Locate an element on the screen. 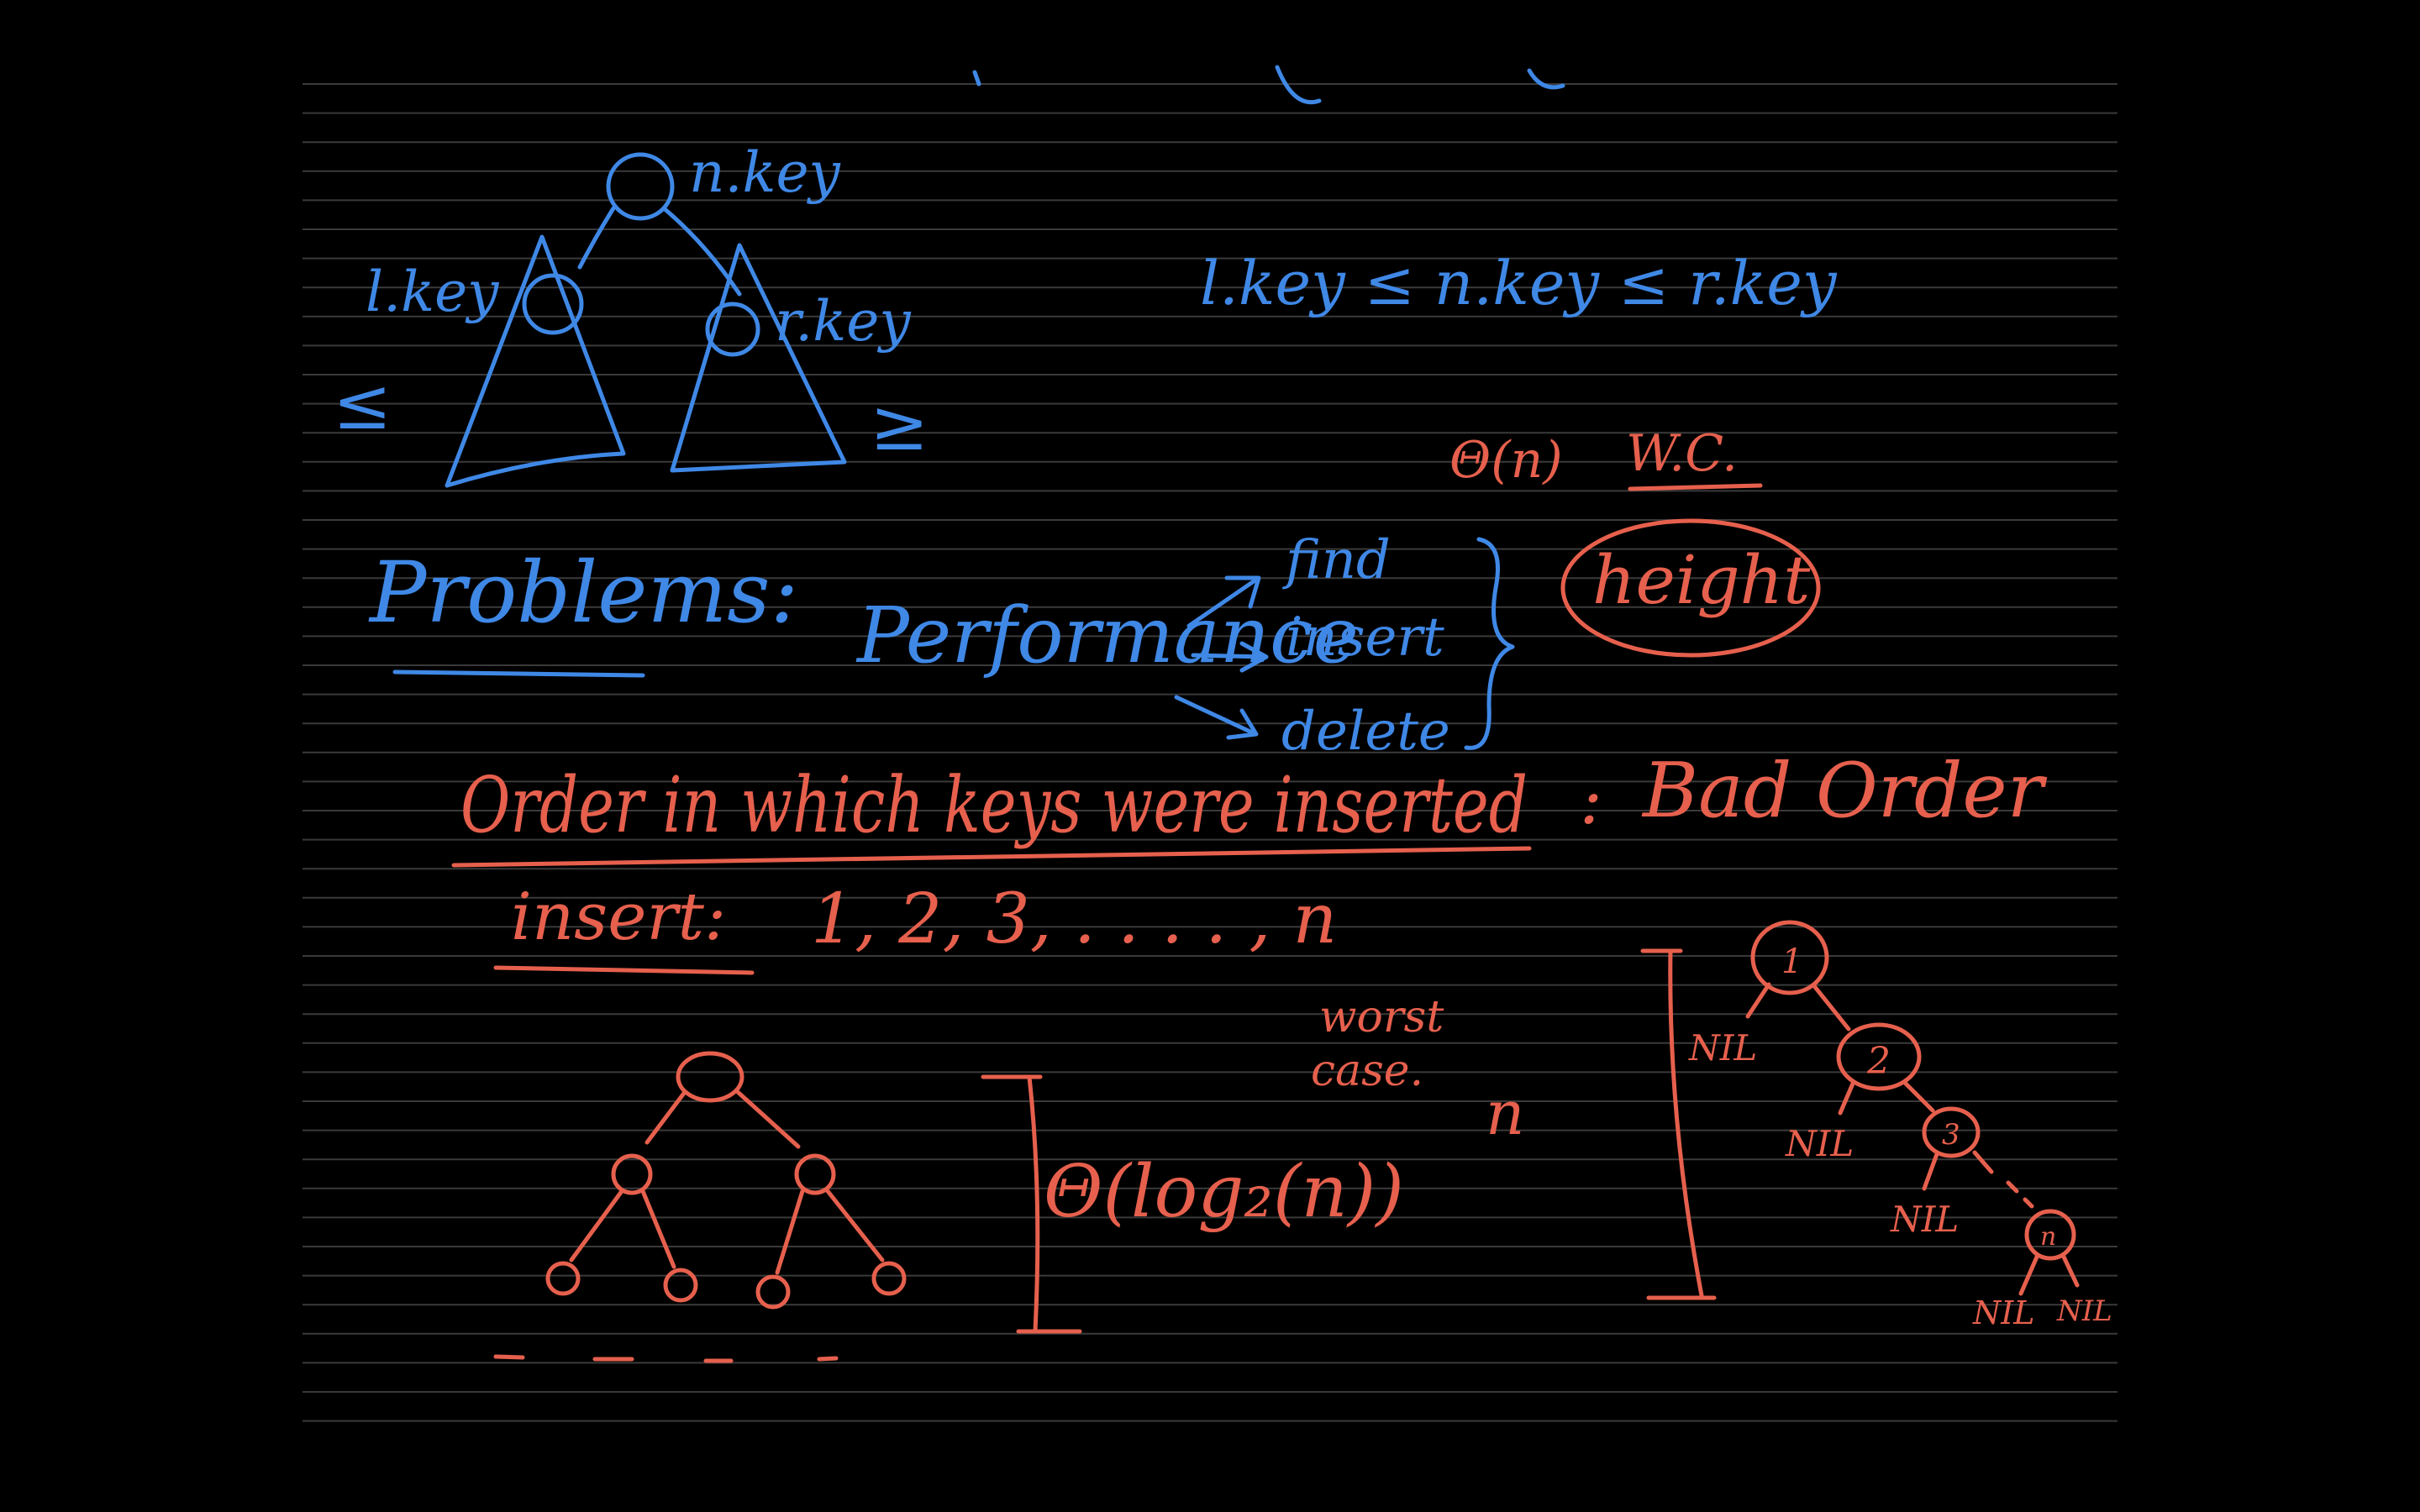  order-underline is located at coordinates (992, 857).